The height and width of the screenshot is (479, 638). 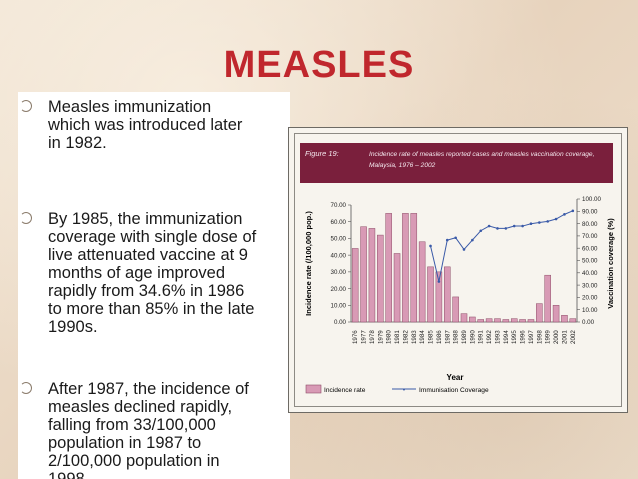 What do you see at coordinates (431, 337) in the screenshot?
I see `x-tick-label: 1985` at bounding box center [431, 337].